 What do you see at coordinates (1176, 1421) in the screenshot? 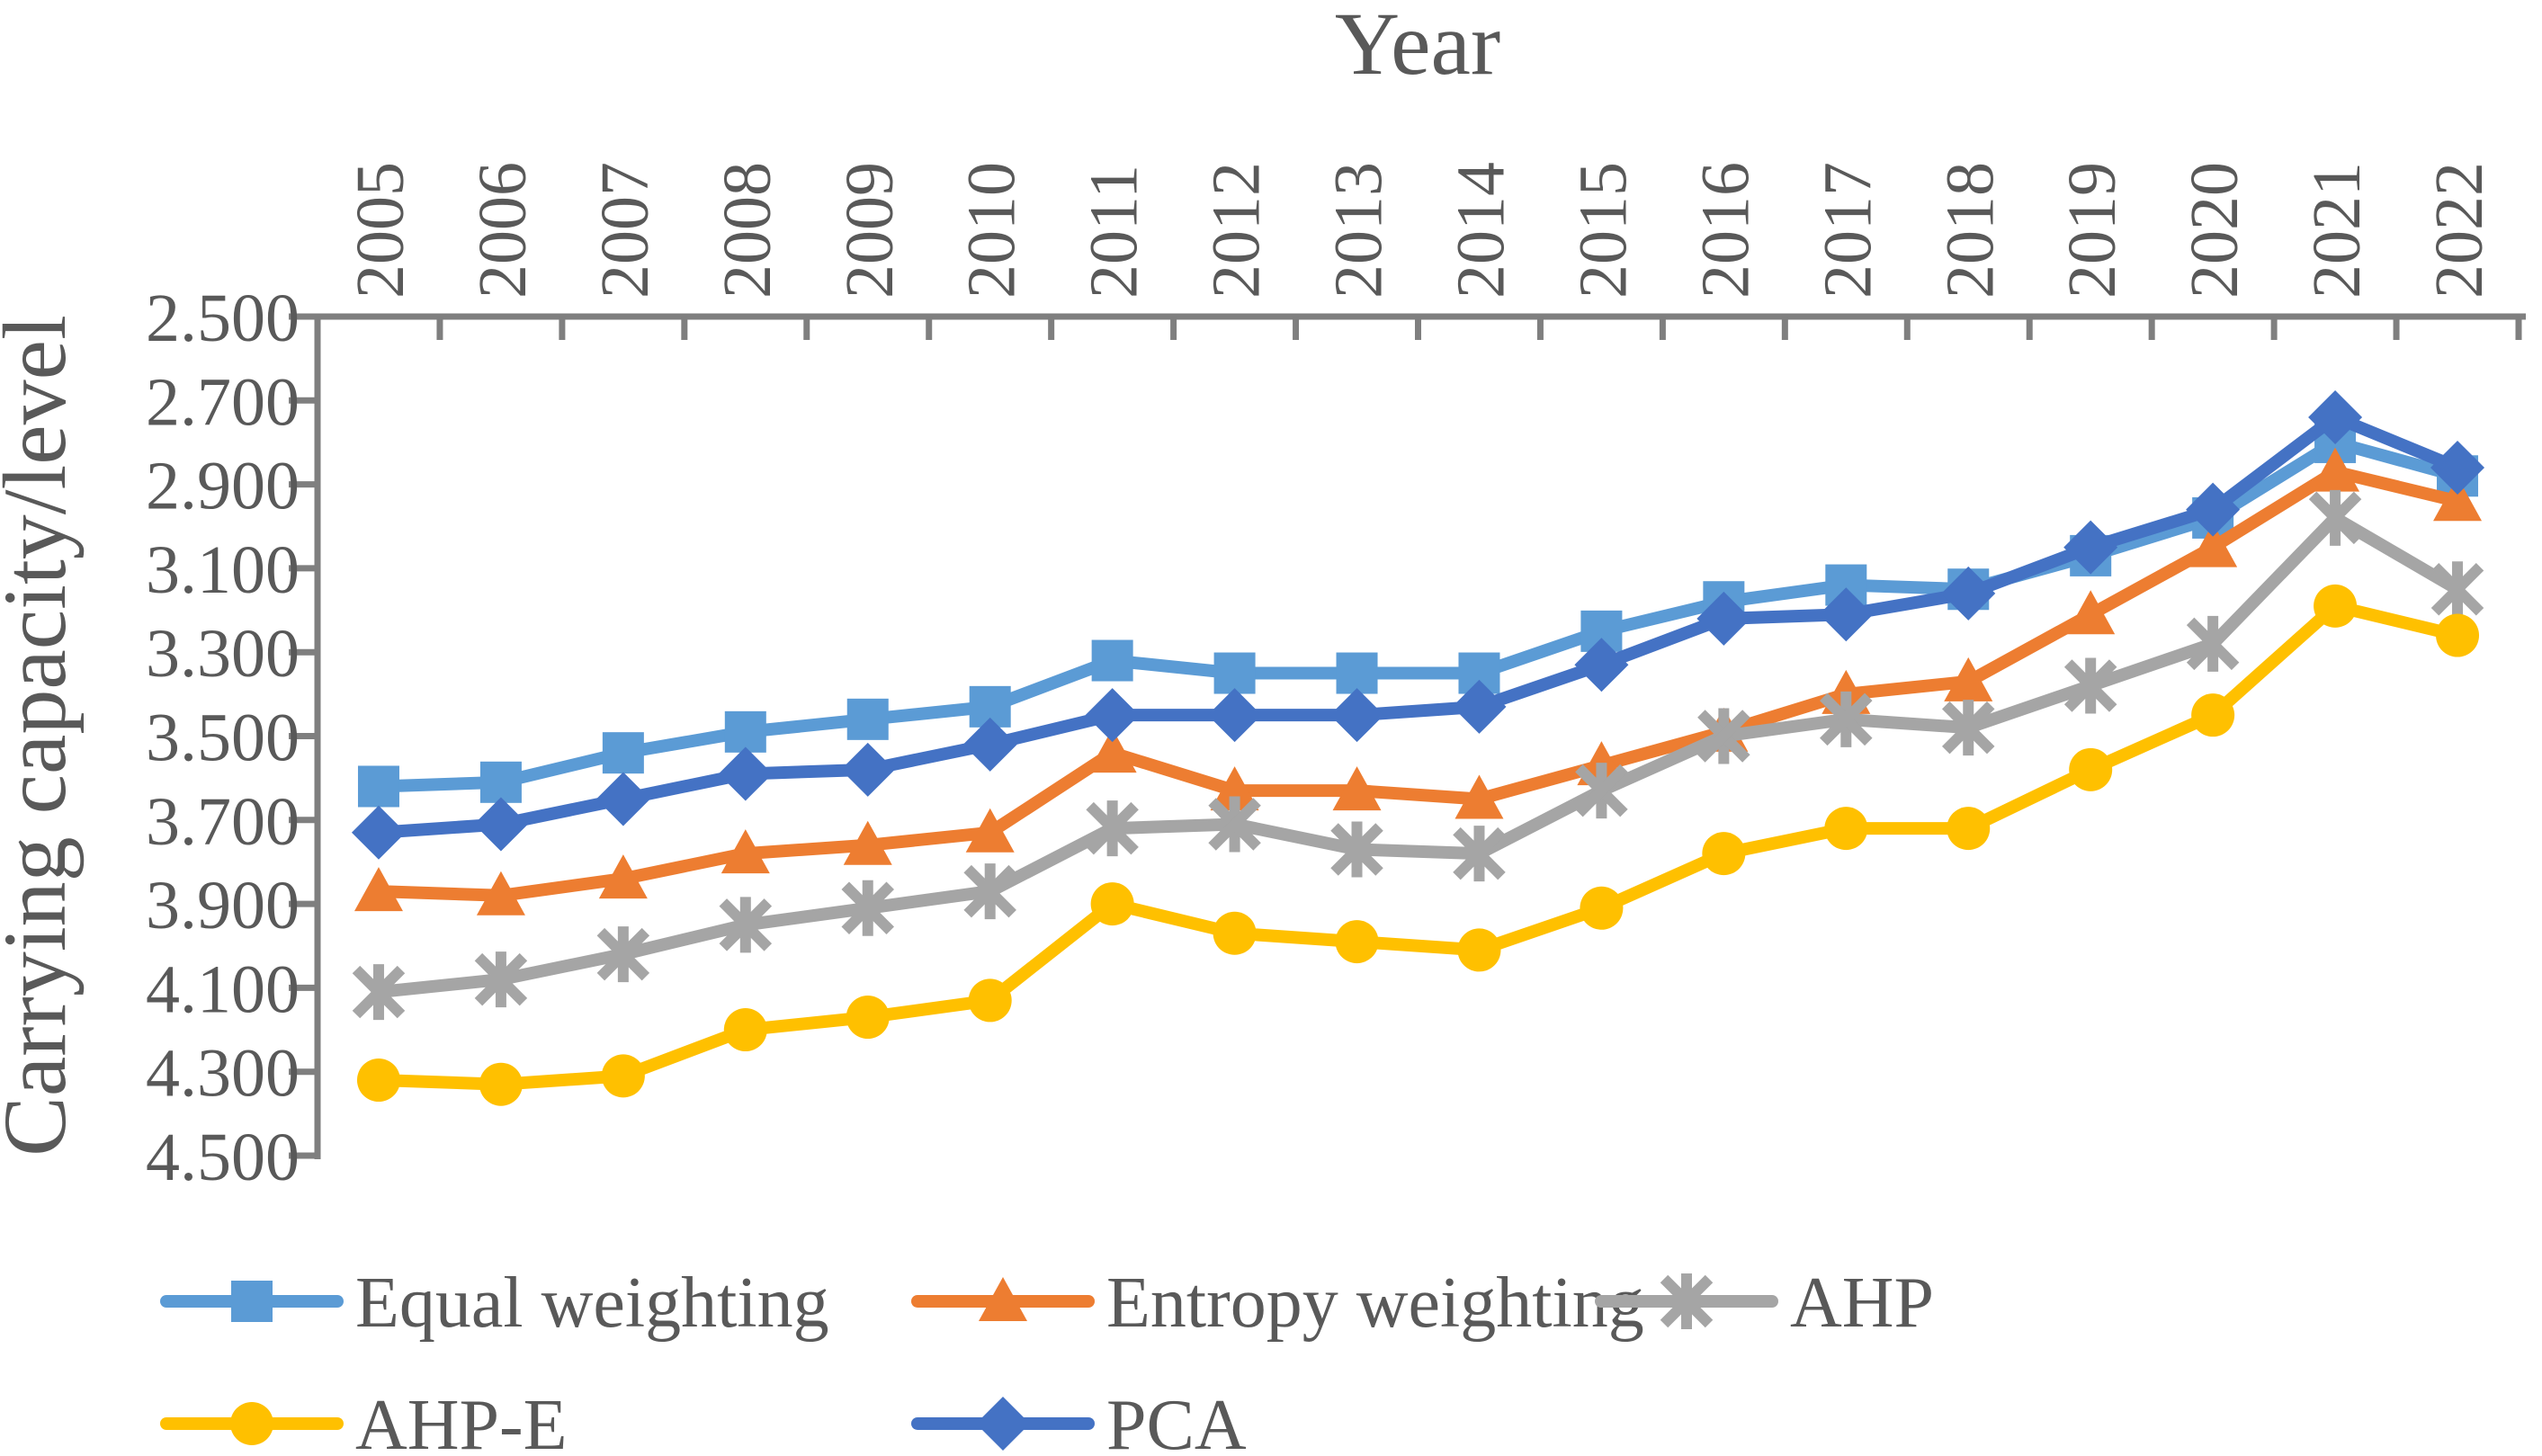
I see `legend-label: PCA` at bounding box center [1176, 1421].